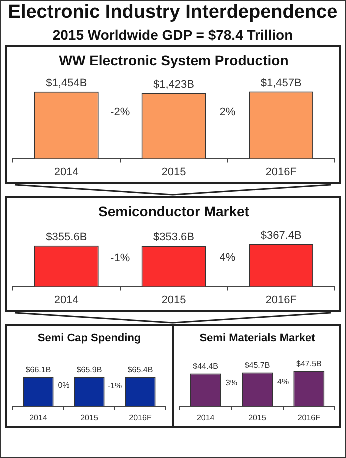 The width and height of the screenshot is (346, 458). I want to click on data-label: $47.5B, so click(309, 364).